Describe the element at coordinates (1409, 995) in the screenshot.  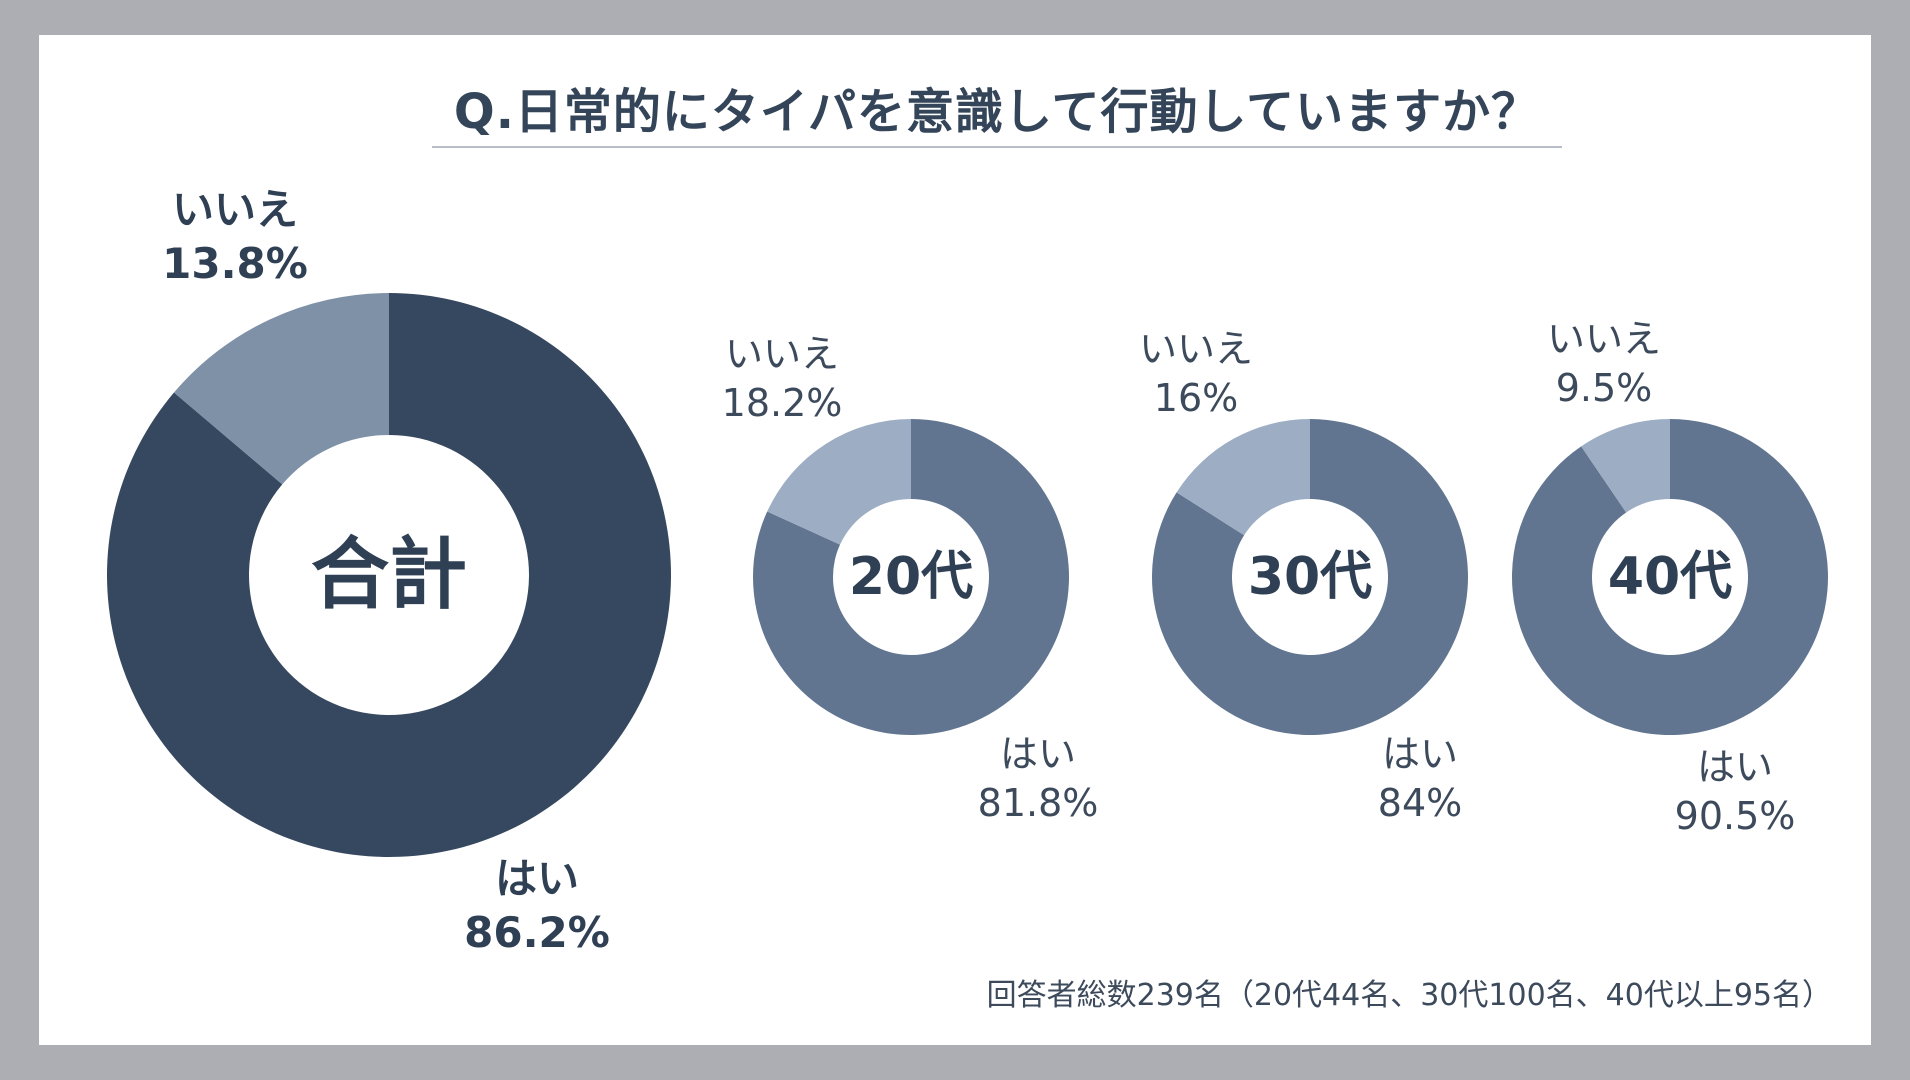
I see `respondent-footnote: 回答者総数239名（20代44名、30代100名、40代以上95名）` at that location.